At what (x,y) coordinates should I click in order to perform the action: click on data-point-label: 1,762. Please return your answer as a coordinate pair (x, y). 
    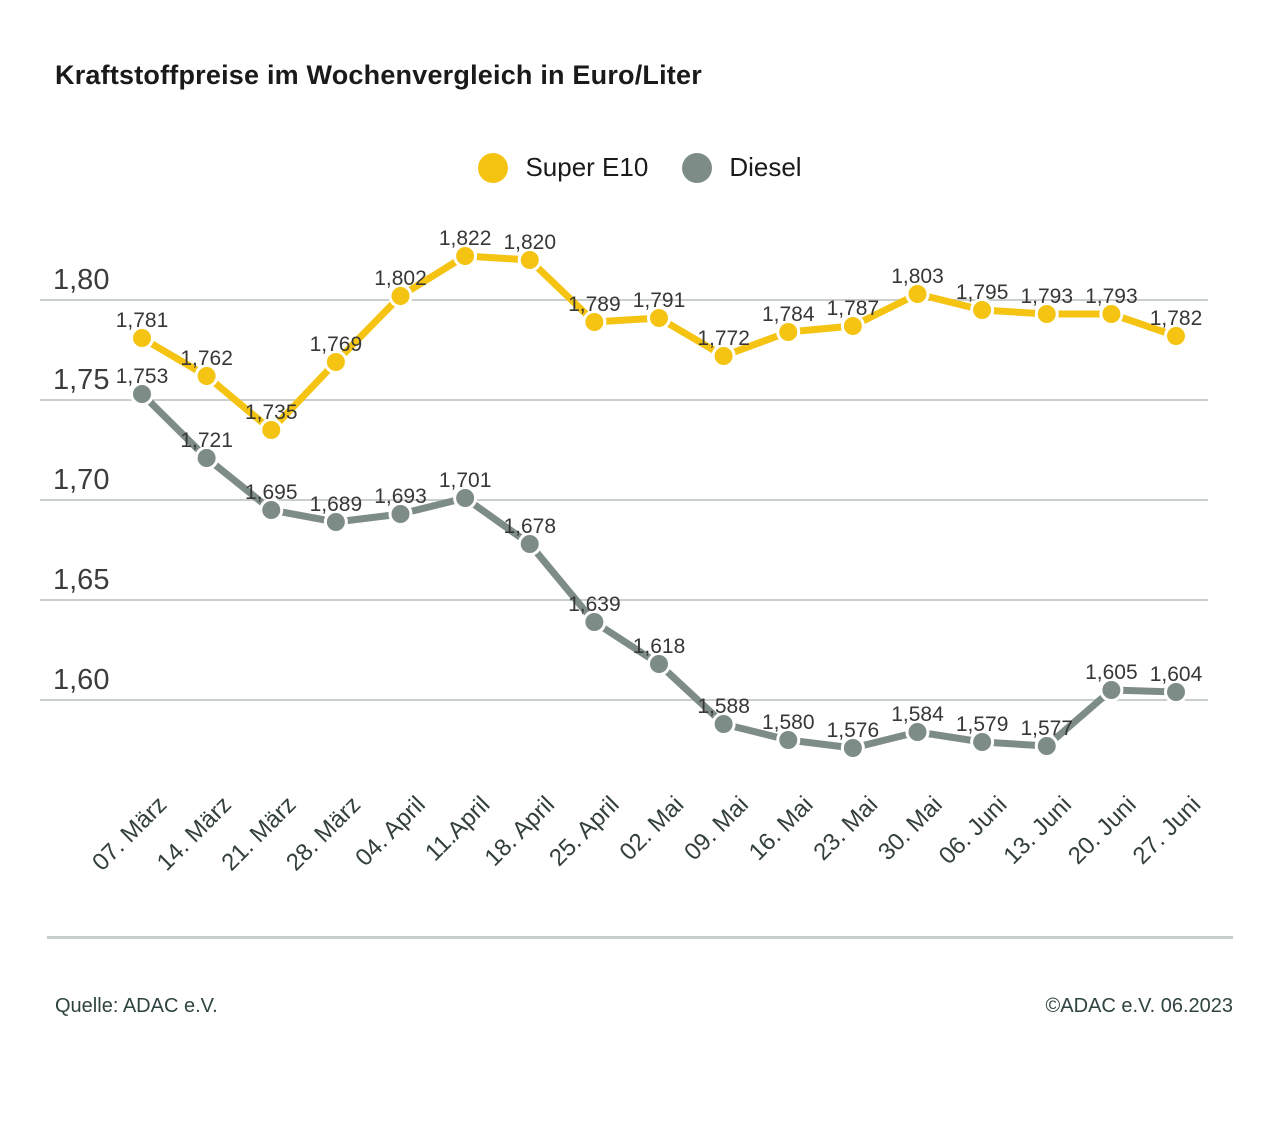
    Looking at the image, I should click on (206, 358).